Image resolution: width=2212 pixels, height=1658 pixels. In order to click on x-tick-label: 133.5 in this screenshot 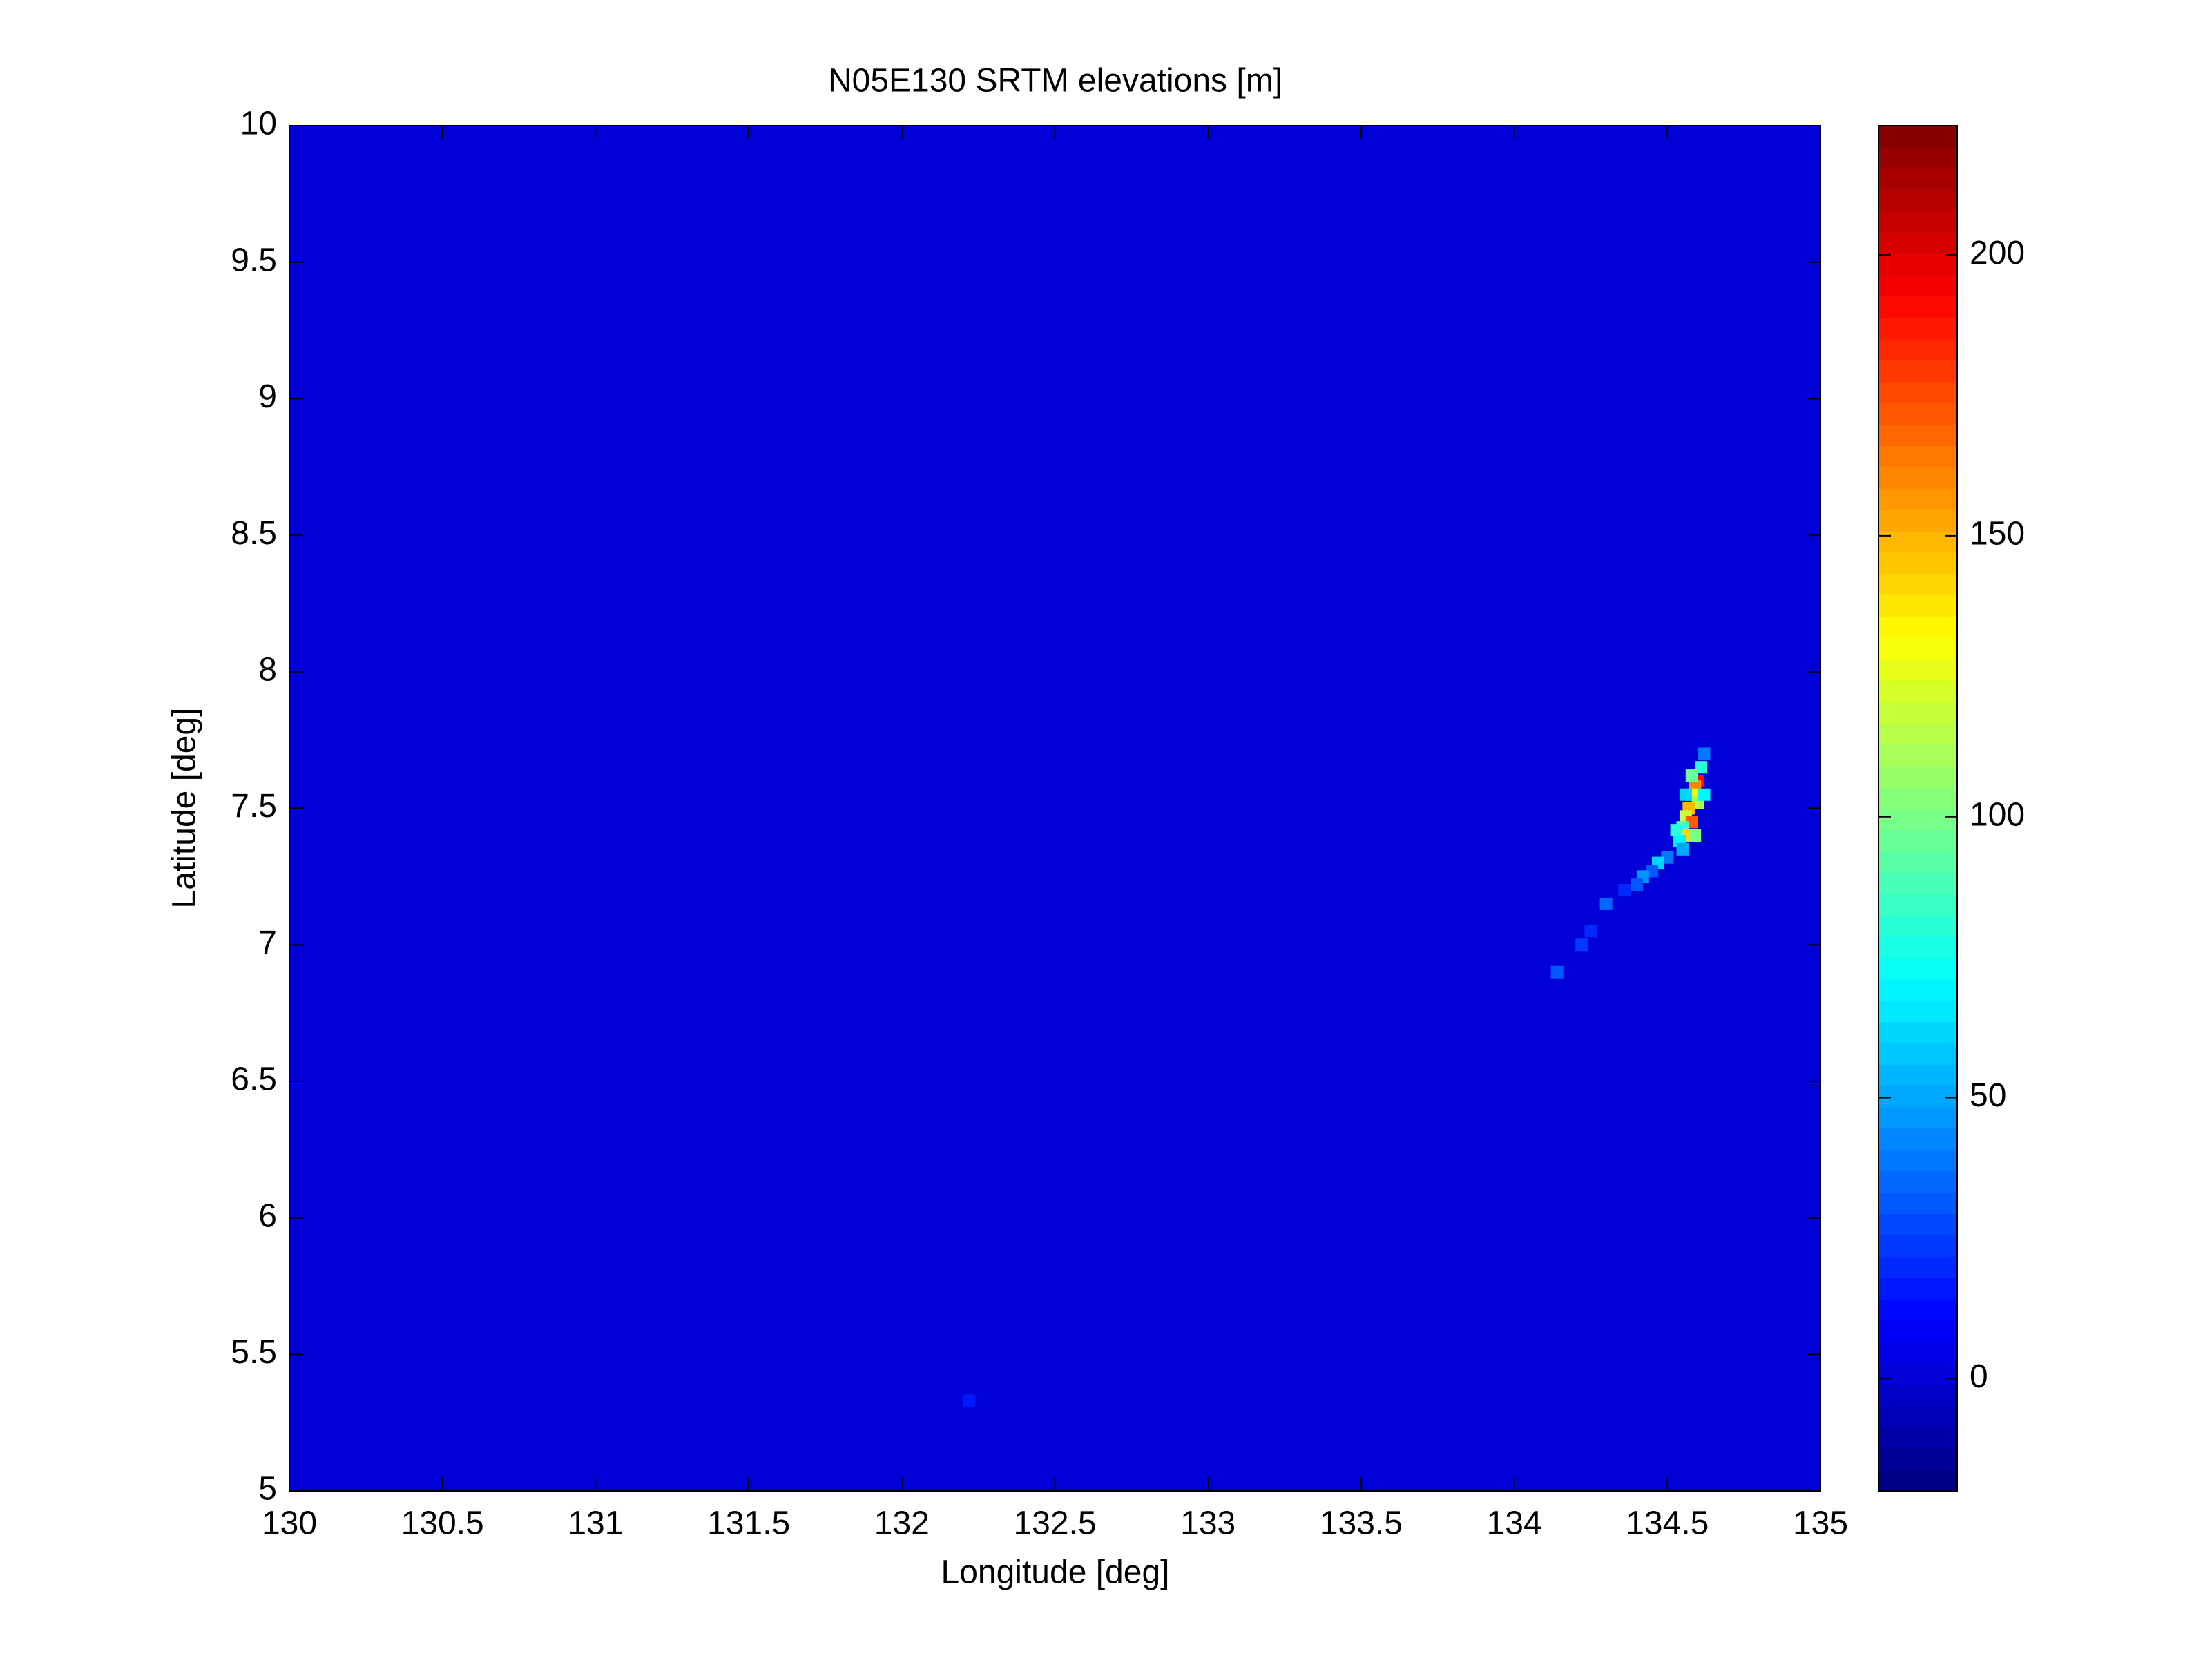, I will do `click(1362, 1523)`.